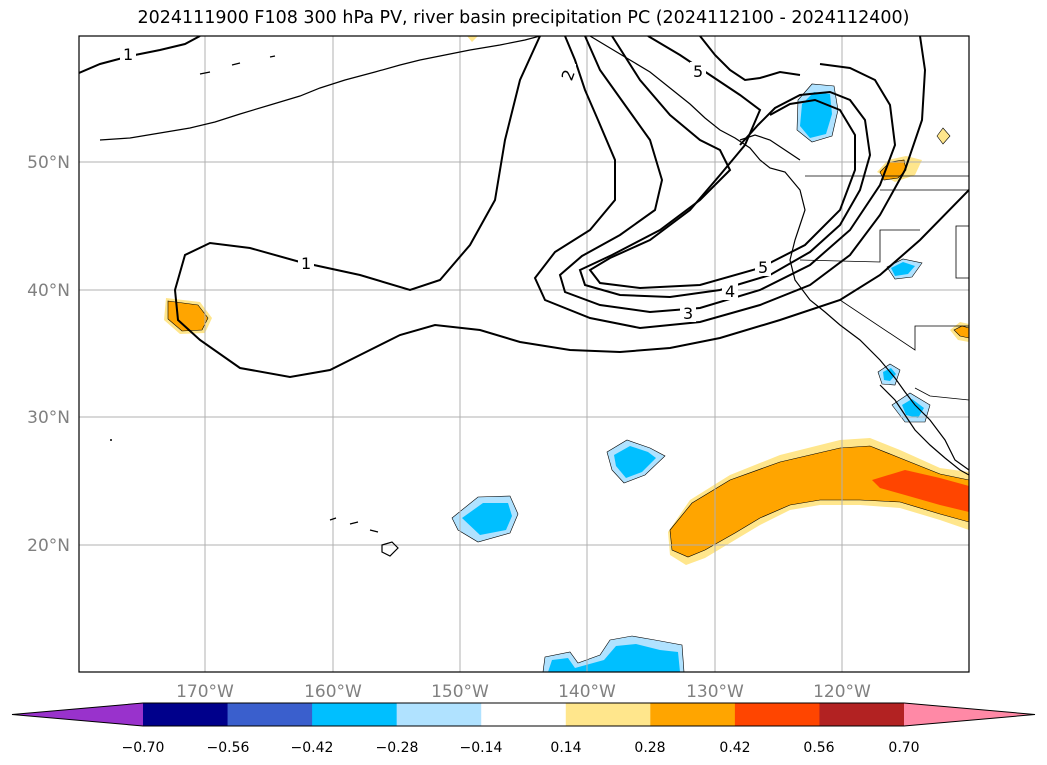  I want to click on colorbar-tick-label: −0.56, so click(228, 748).